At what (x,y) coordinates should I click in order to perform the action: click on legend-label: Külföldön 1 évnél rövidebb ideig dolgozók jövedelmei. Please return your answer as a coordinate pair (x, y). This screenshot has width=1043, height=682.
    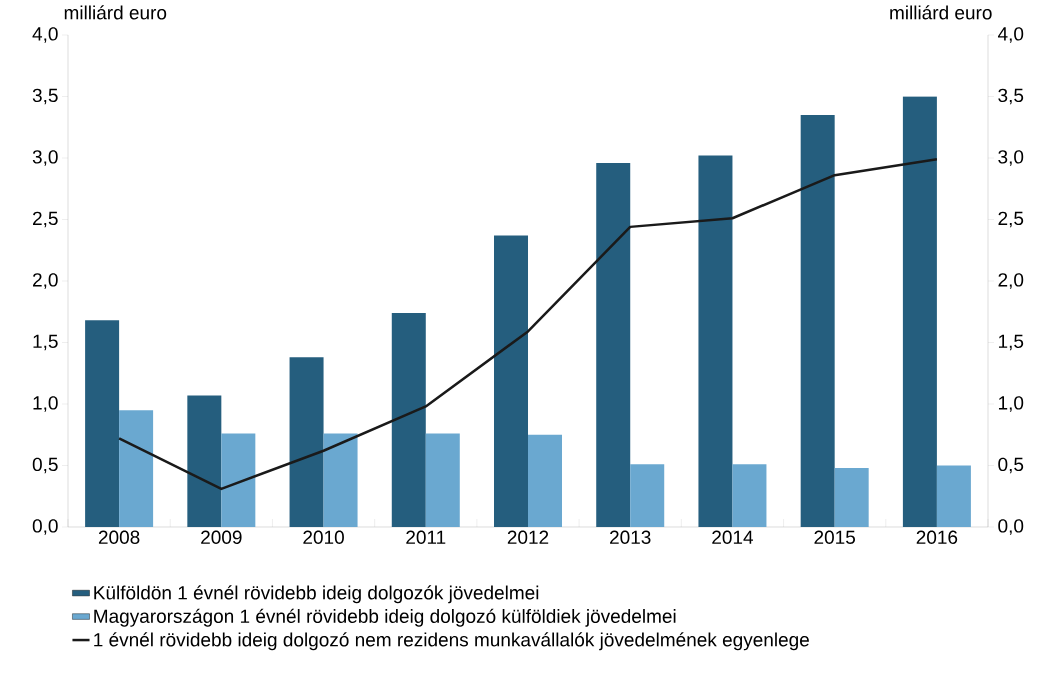
    Looking at the image, I should click on (316, 594).